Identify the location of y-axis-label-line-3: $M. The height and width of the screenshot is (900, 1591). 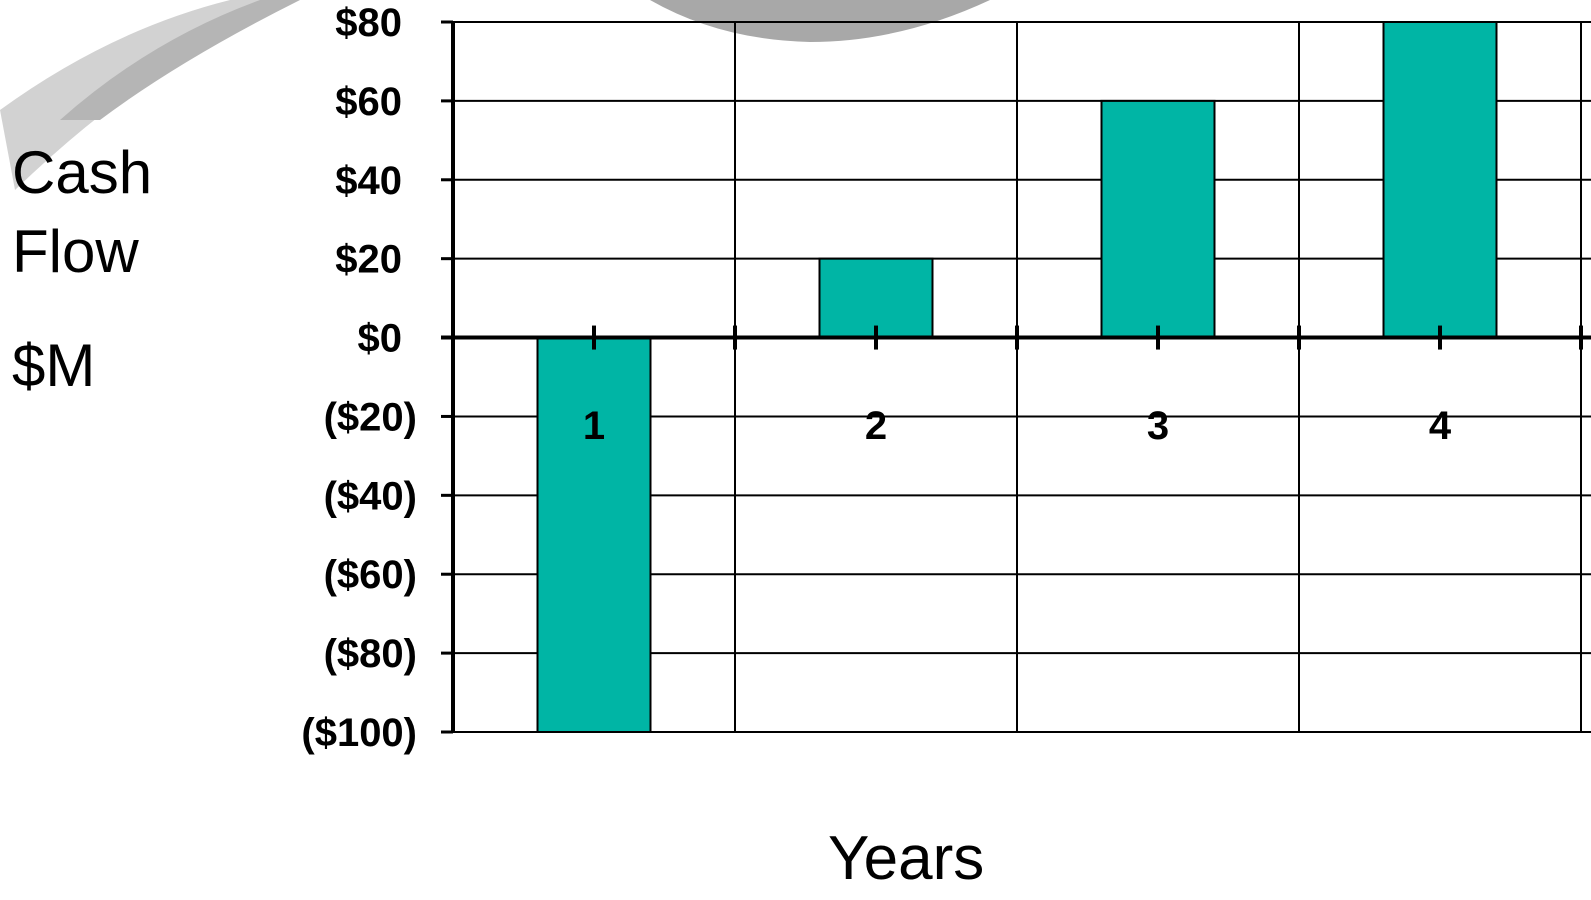
(54, 365).